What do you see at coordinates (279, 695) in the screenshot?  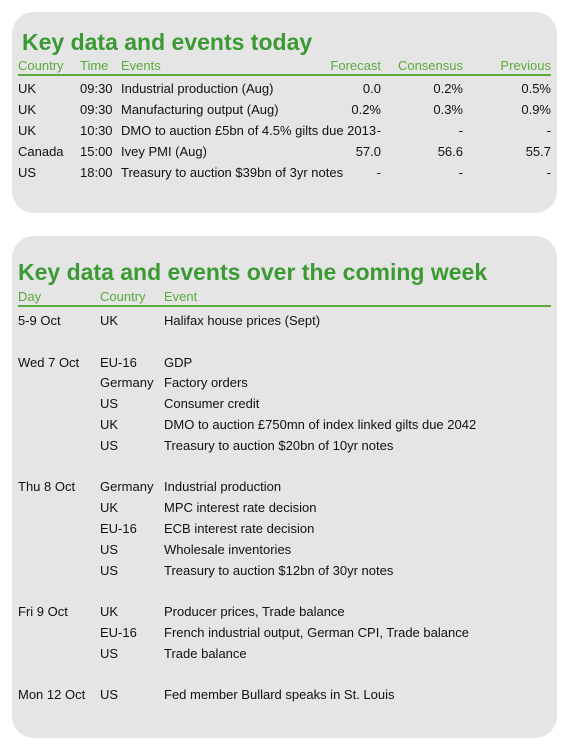 I see `event: Fed member Bullard speaks in St. Louis` at bounding box center [279, 695].